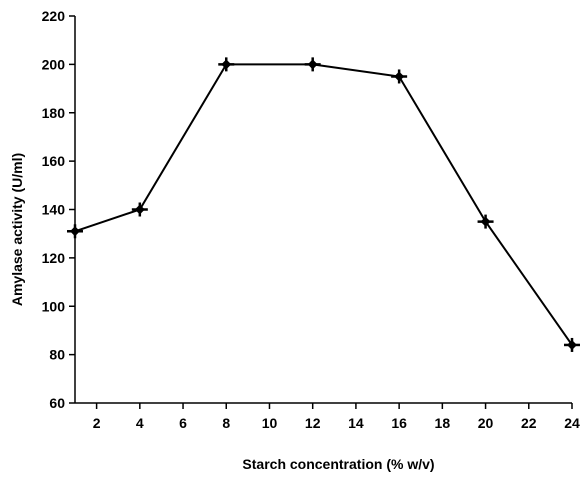  I want to click on x-tick-label: 24, so click(572, 423).